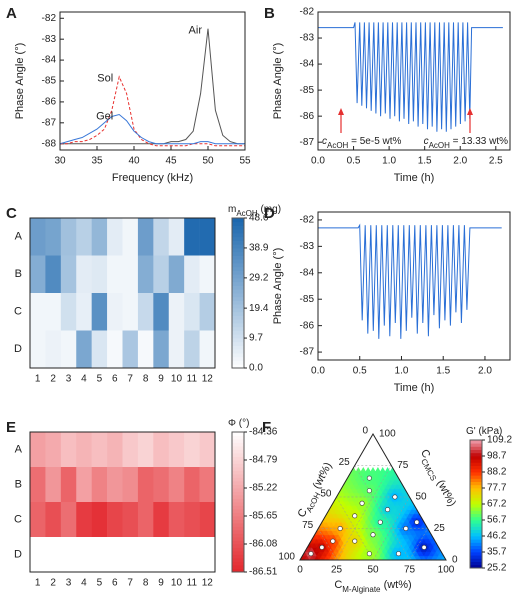 The height and width of the screenshot is (600, 520). I want to click on ternary-grid-line, so click(391, 528).